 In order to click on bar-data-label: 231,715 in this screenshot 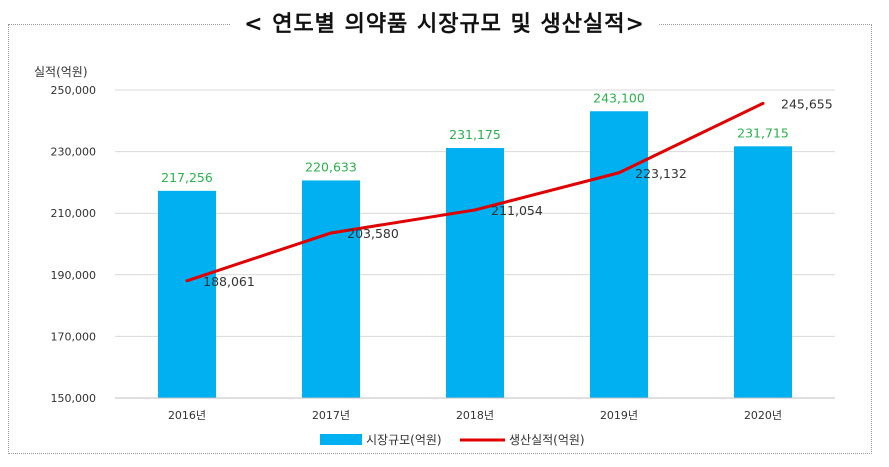, I will do `click(763, 132)`.